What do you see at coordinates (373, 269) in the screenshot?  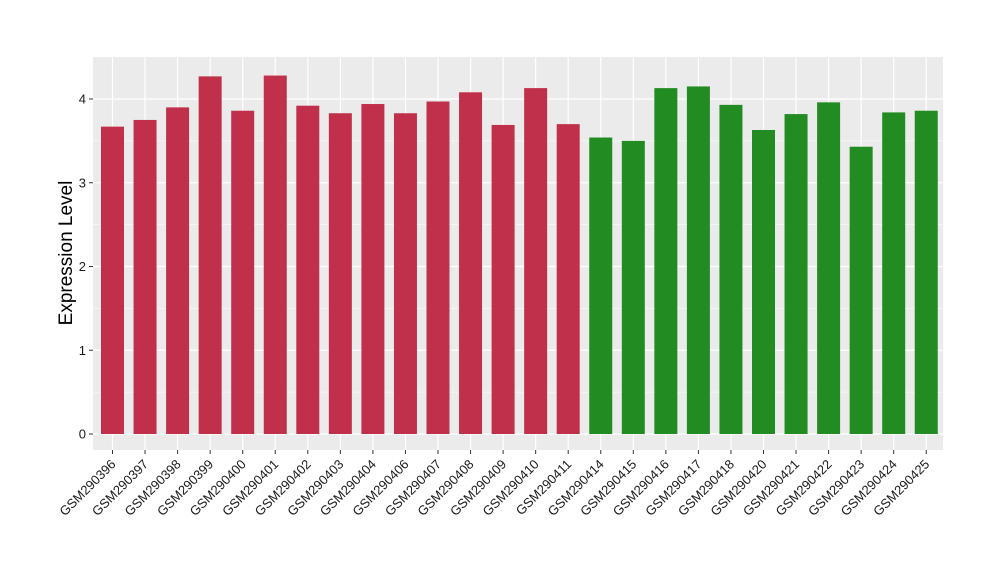 I see `bar-GSM290404` at bounding box center [373, 269].